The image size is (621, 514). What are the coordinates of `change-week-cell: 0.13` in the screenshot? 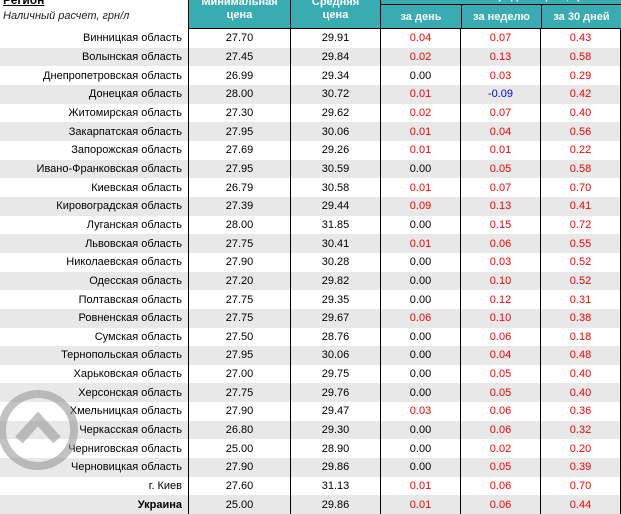 It's located at (500, 206).